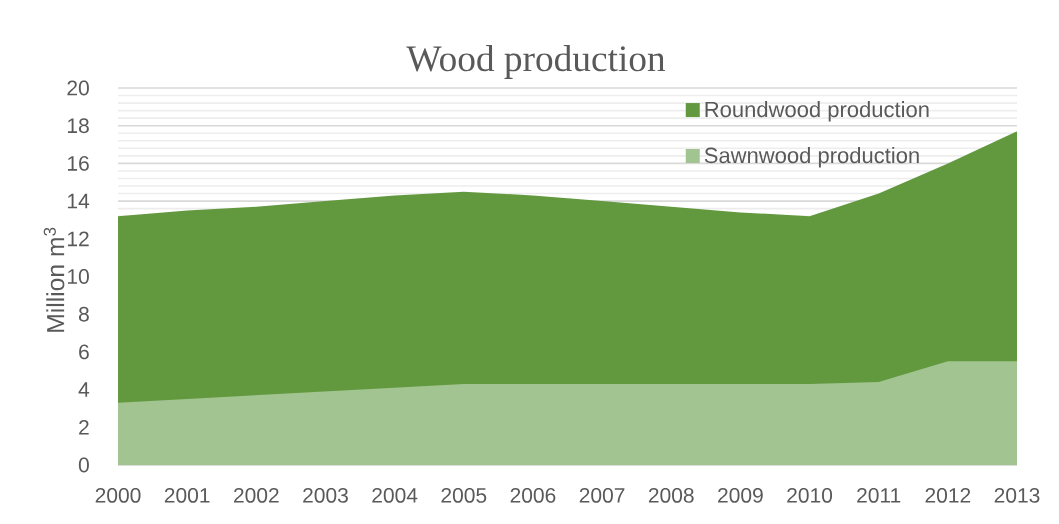 The width and height of the screenshot is (1059, 524). I want to click on x-tick-label: 2003, so click(325, 495).